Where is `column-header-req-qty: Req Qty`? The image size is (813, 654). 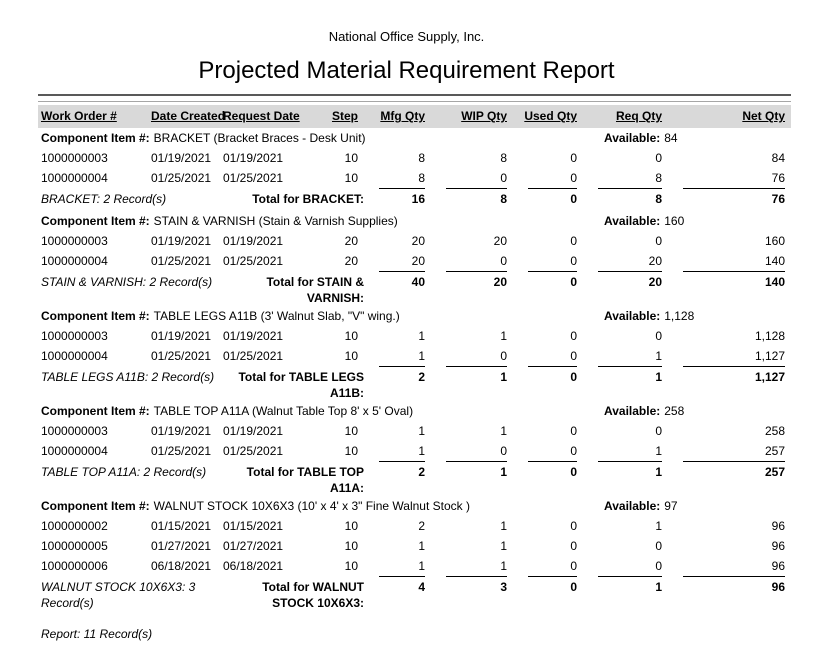
column-header-req-qty: Req Qty is located at coordinates (625, 116).